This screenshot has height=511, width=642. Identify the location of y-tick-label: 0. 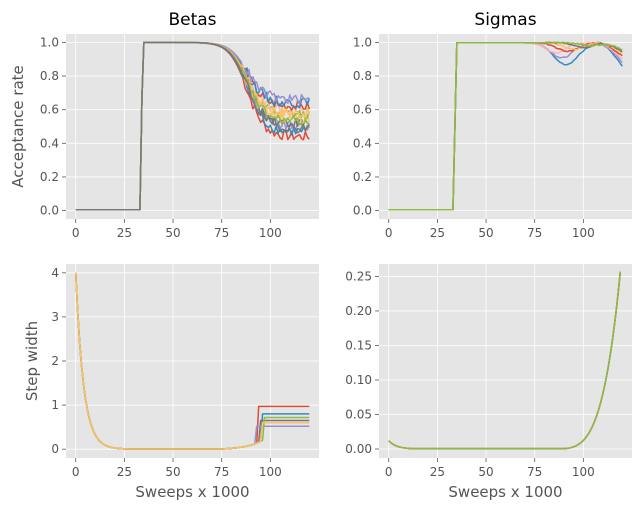
(55, 449).